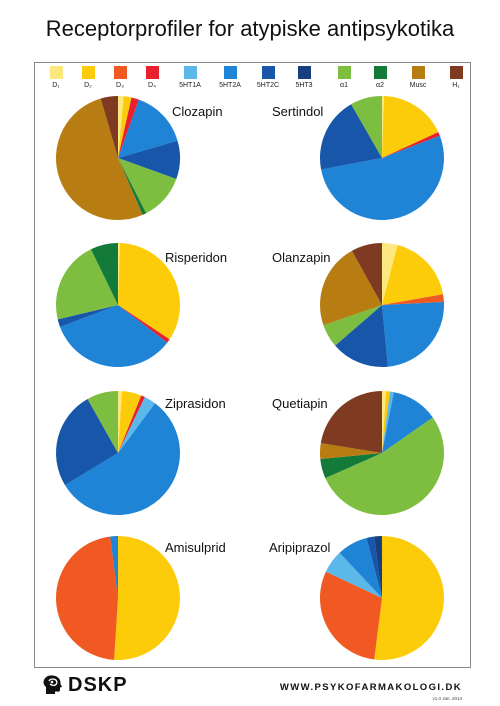  I want to click on pie-clozapin, so click(118, 157).